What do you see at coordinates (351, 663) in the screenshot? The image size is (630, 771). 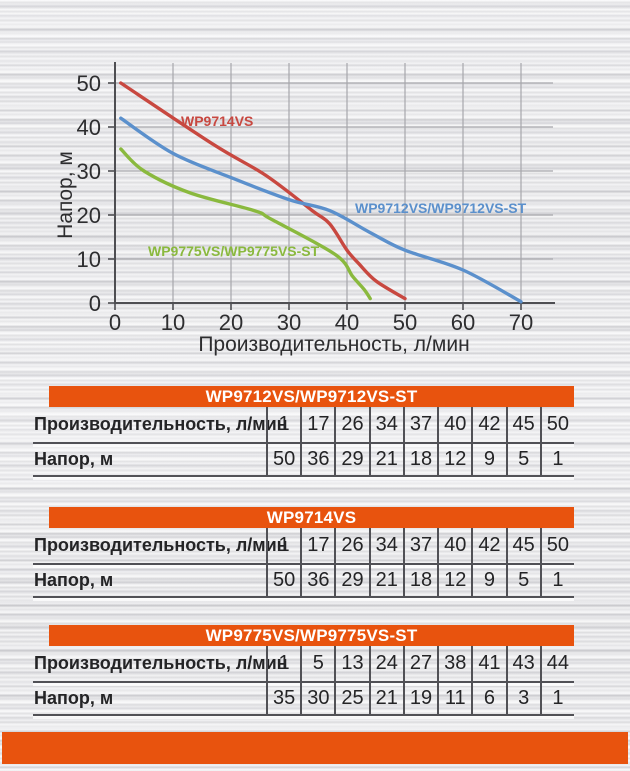 I see `table-cell: 13` at bounding box center [351, 663].